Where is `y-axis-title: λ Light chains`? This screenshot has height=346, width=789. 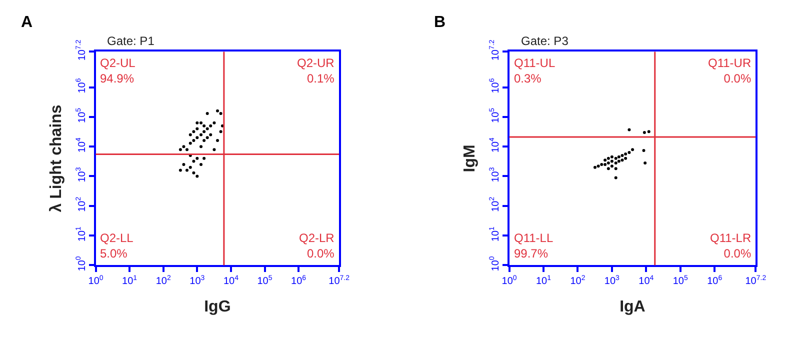 y-axis-title: λ Light chains is located at coordinates (56, 158).